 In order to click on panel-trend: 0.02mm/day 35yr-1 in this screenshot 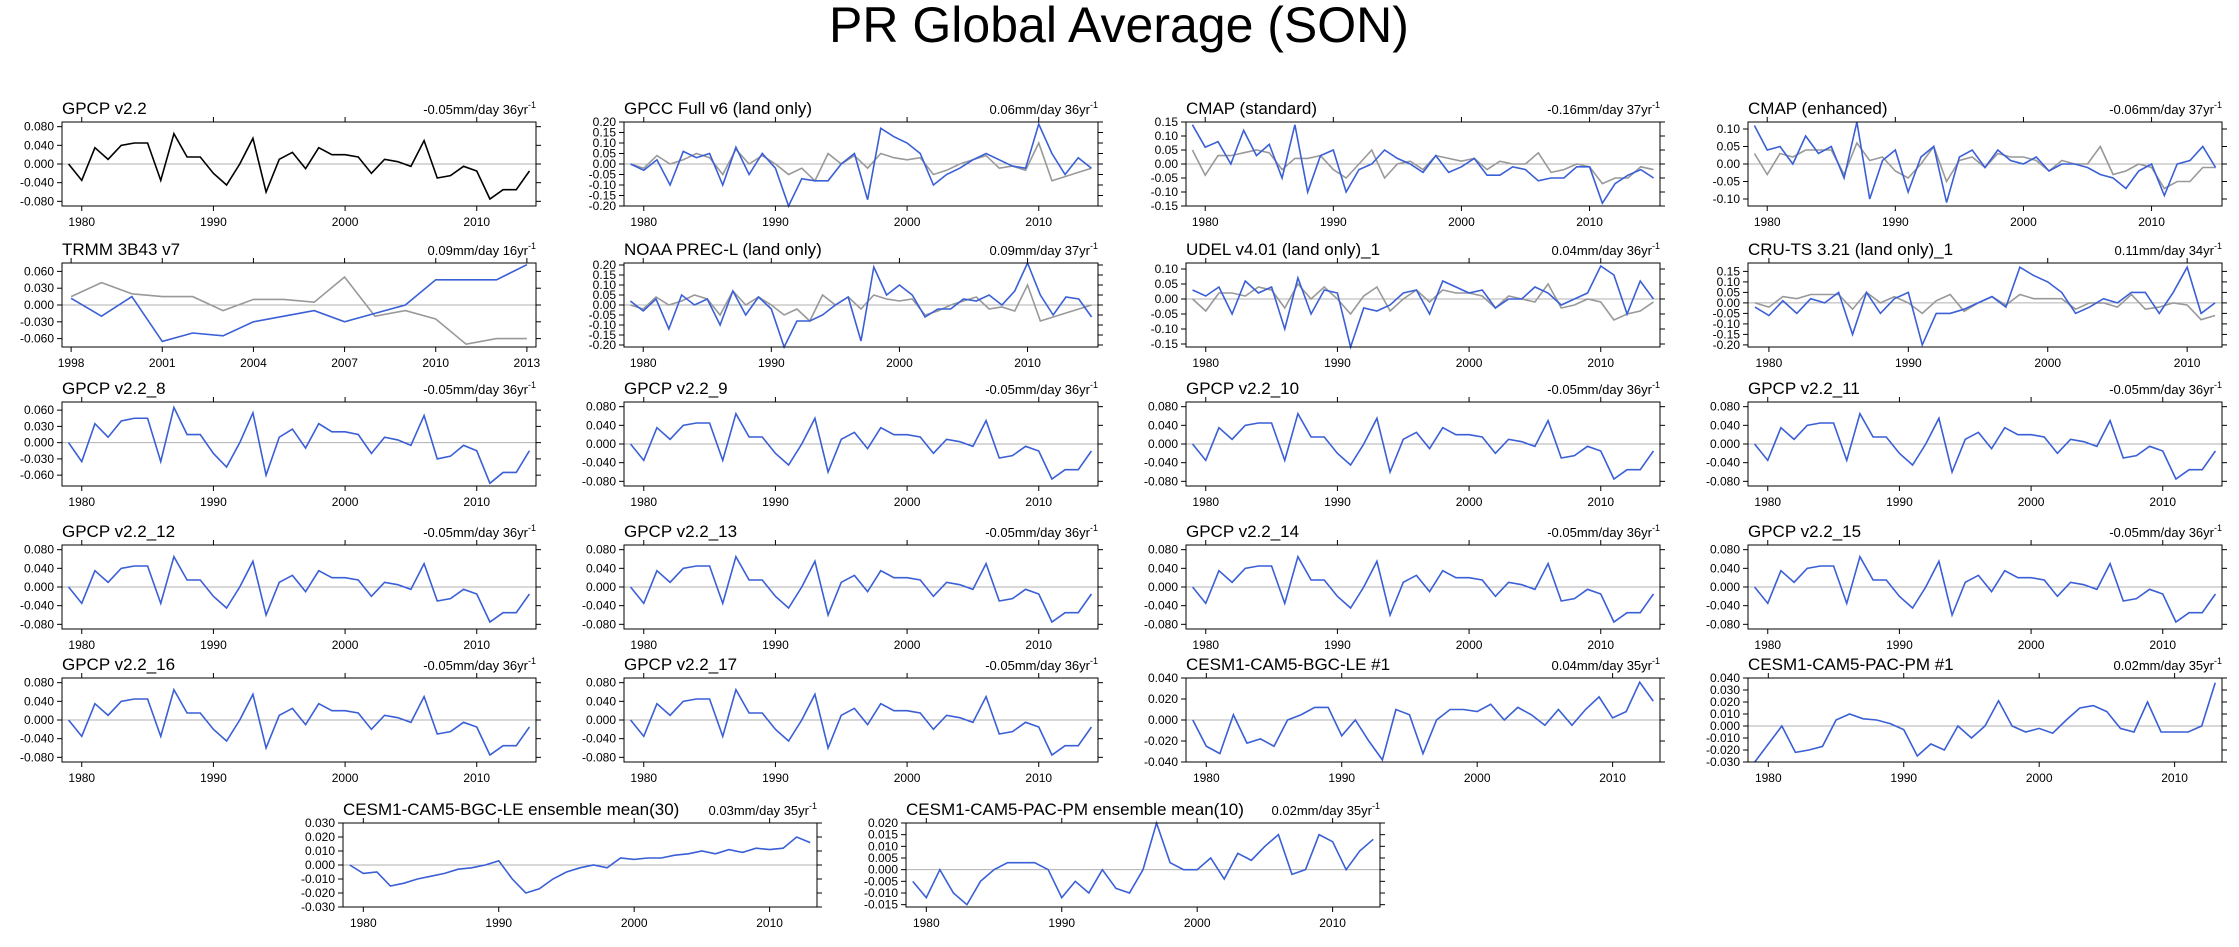, I will do `click(1326, 809)`.